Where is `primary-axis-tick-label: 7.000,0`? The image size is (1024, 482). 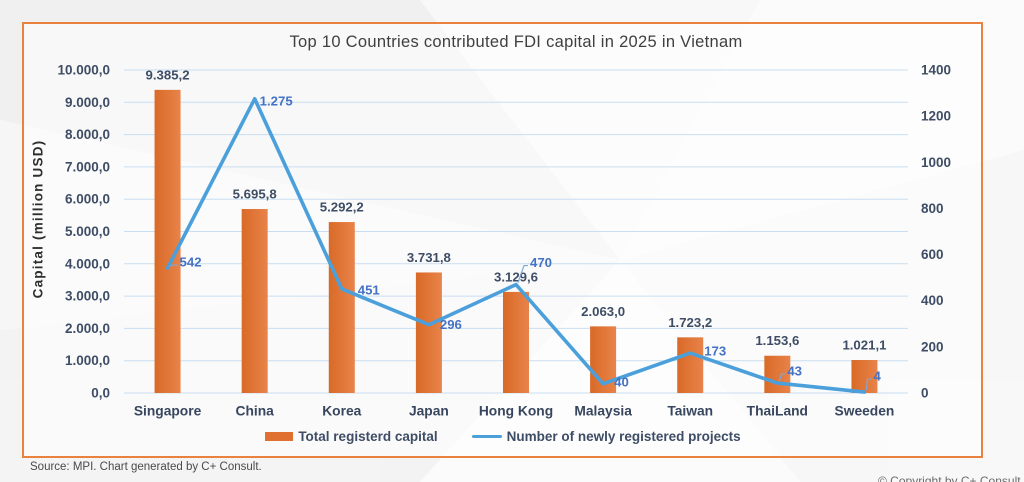 primary-axis-tick-label: 7.000,0 is located at coordinates (87, 166).